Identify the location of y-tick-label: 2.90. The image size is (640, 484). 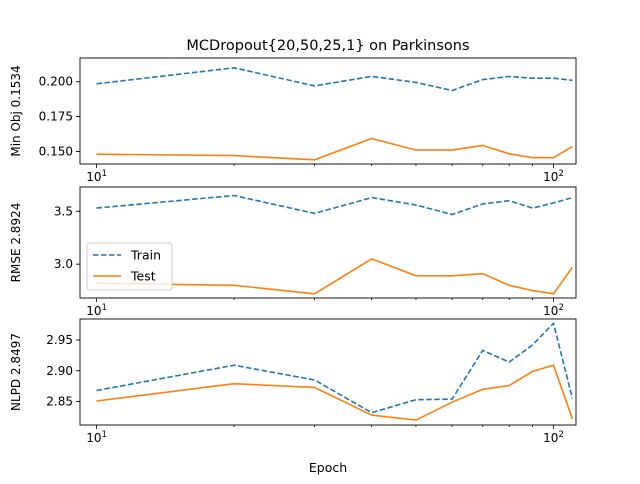
(59, 371).